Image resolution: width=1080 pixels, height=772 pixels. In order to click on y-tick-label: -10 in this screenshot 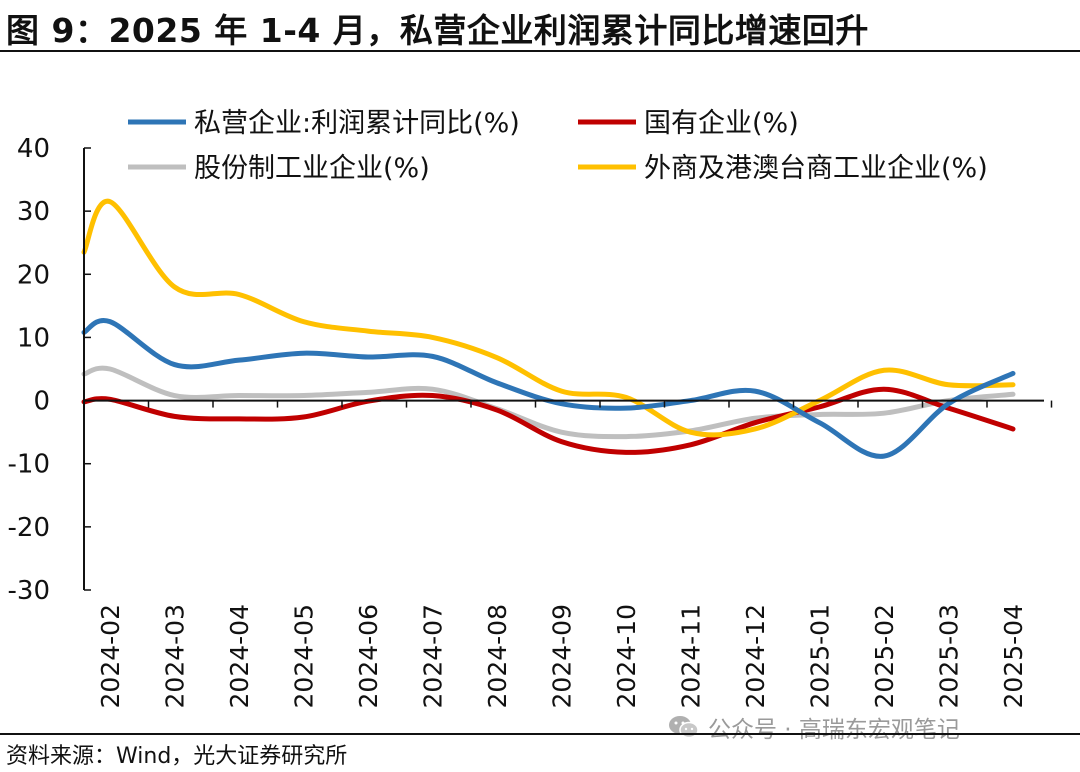, I will do `click(29, 465)`.